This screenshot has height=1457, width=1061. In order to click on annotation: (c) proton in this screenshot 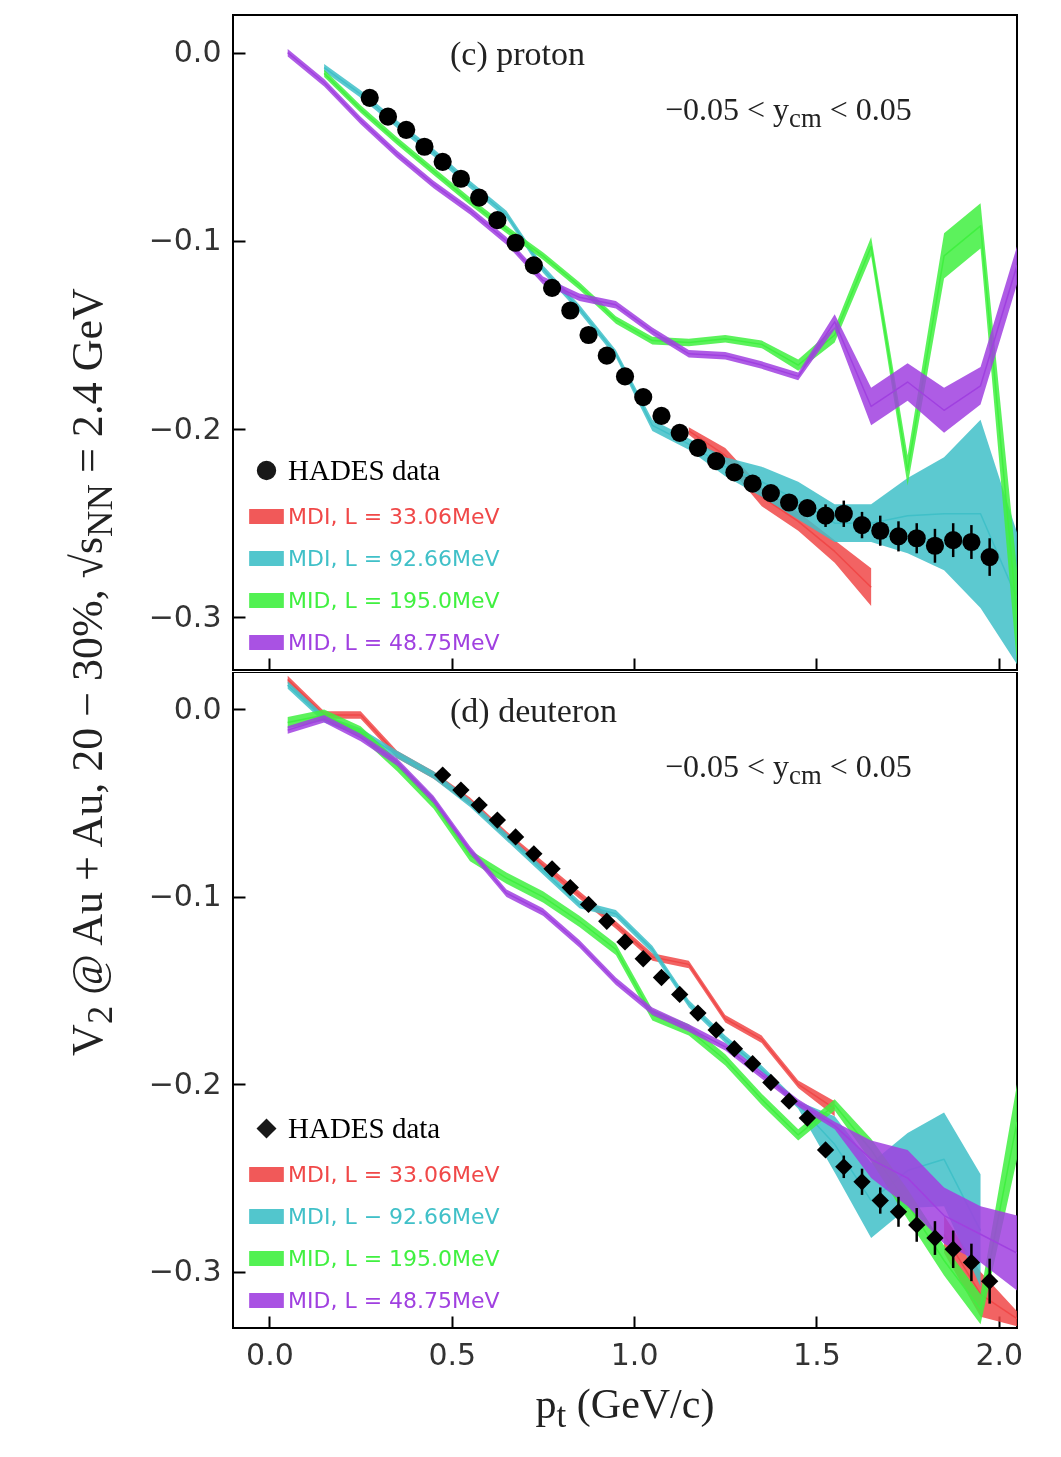, I will do `click(518, 53)`.